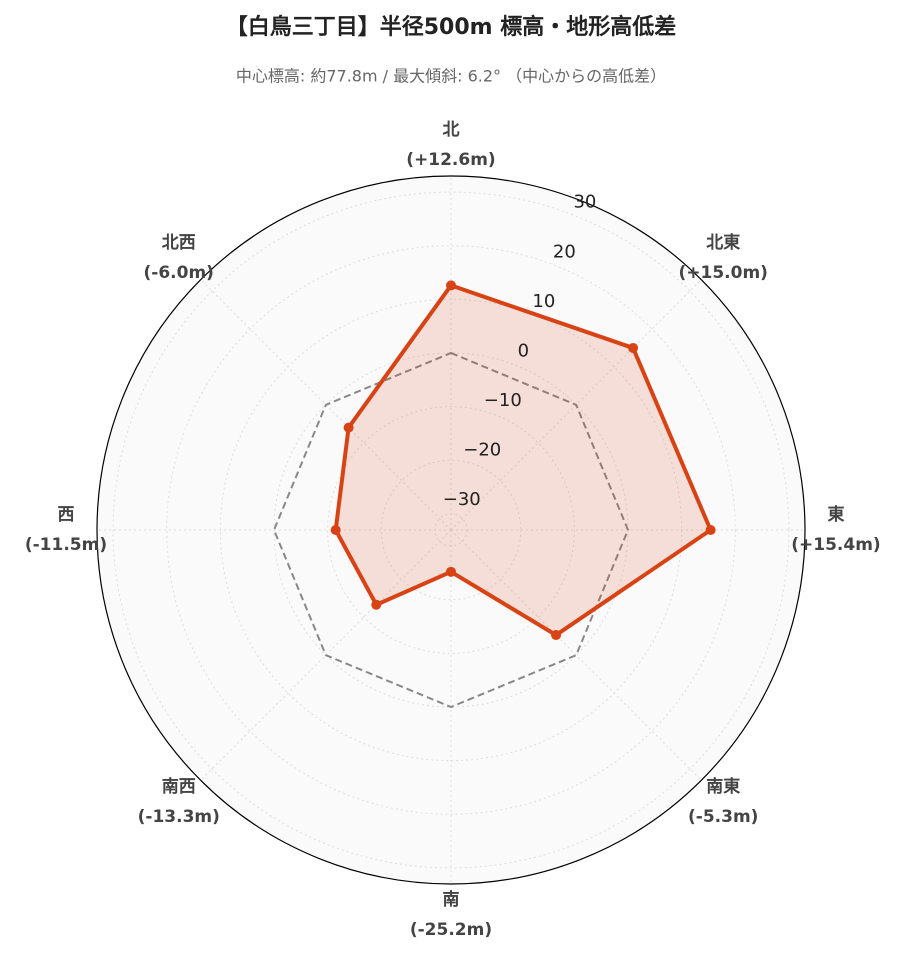 The height and width of the screenshot is (962, 903). What do you see at coordinates (179, 817) in the screenshot?
I see `value-label: (-13.3m)` at bounding box center [179, 817].